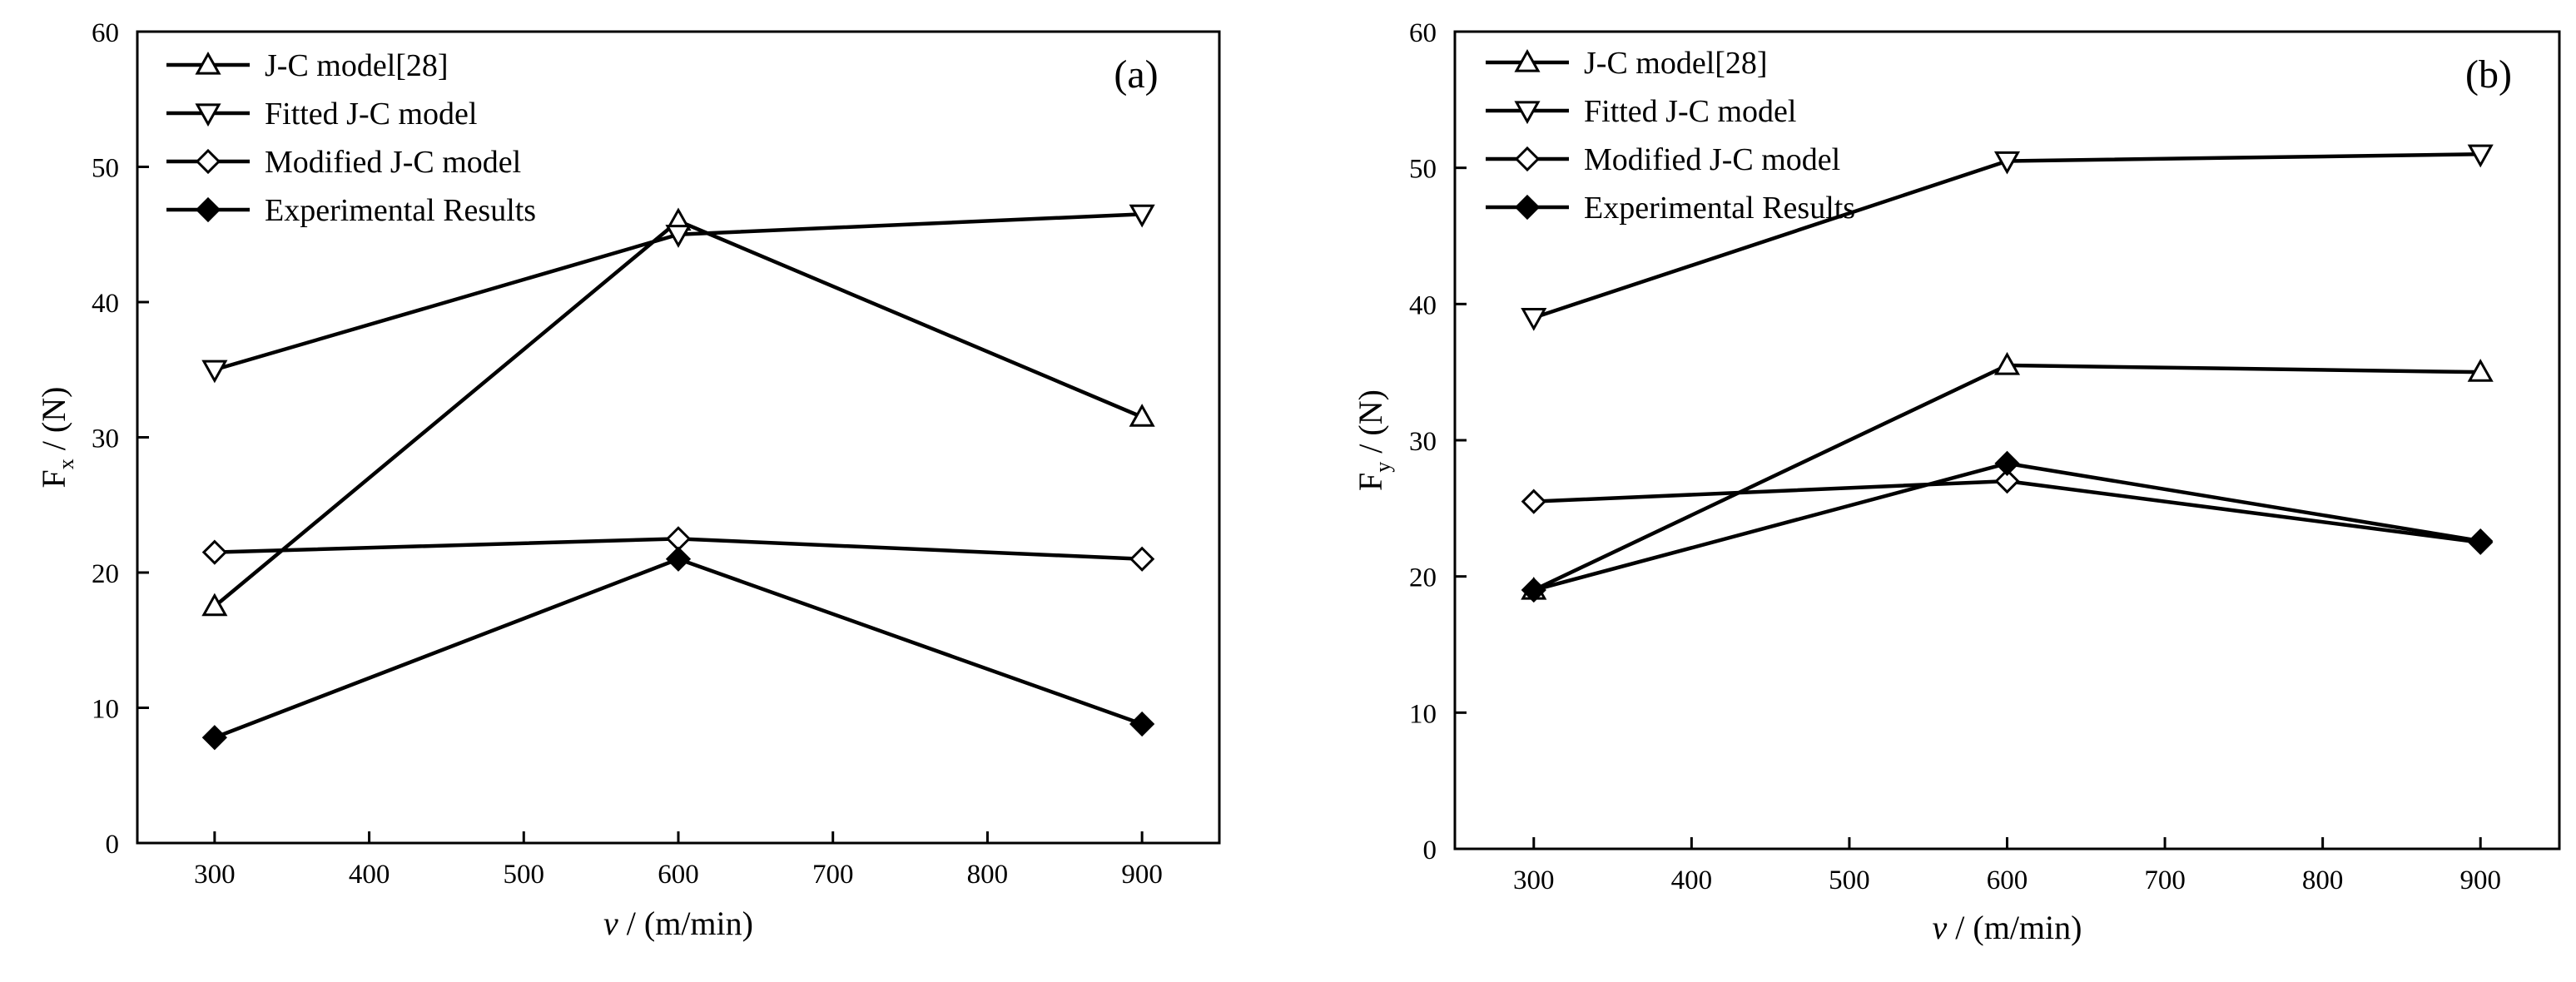  What do you see at coordinates (1136, 74) in the screenshot?
I see `panel-label: (a)` at bounding box center [1136, 74].